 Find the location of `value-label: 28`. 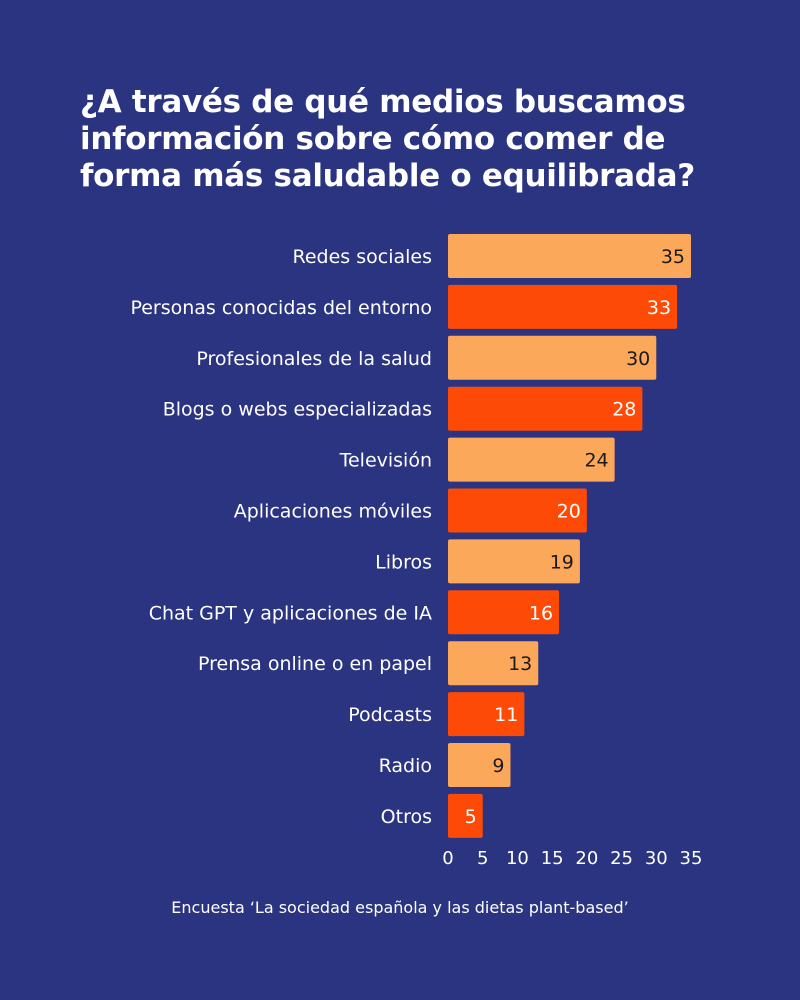

value-label: 28 is located at coordinates (624, 410).